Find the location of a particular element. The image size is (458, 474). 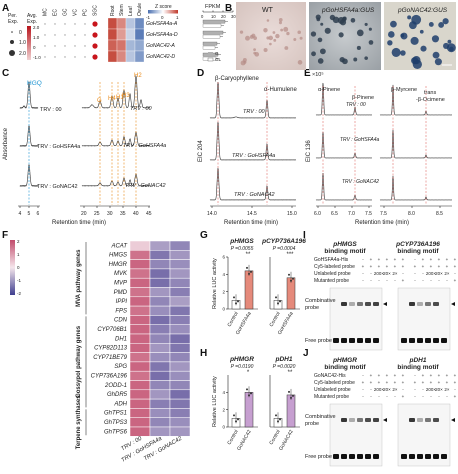

emsa-row-label: Unlabeled probe is located at coordinates (332, 390).